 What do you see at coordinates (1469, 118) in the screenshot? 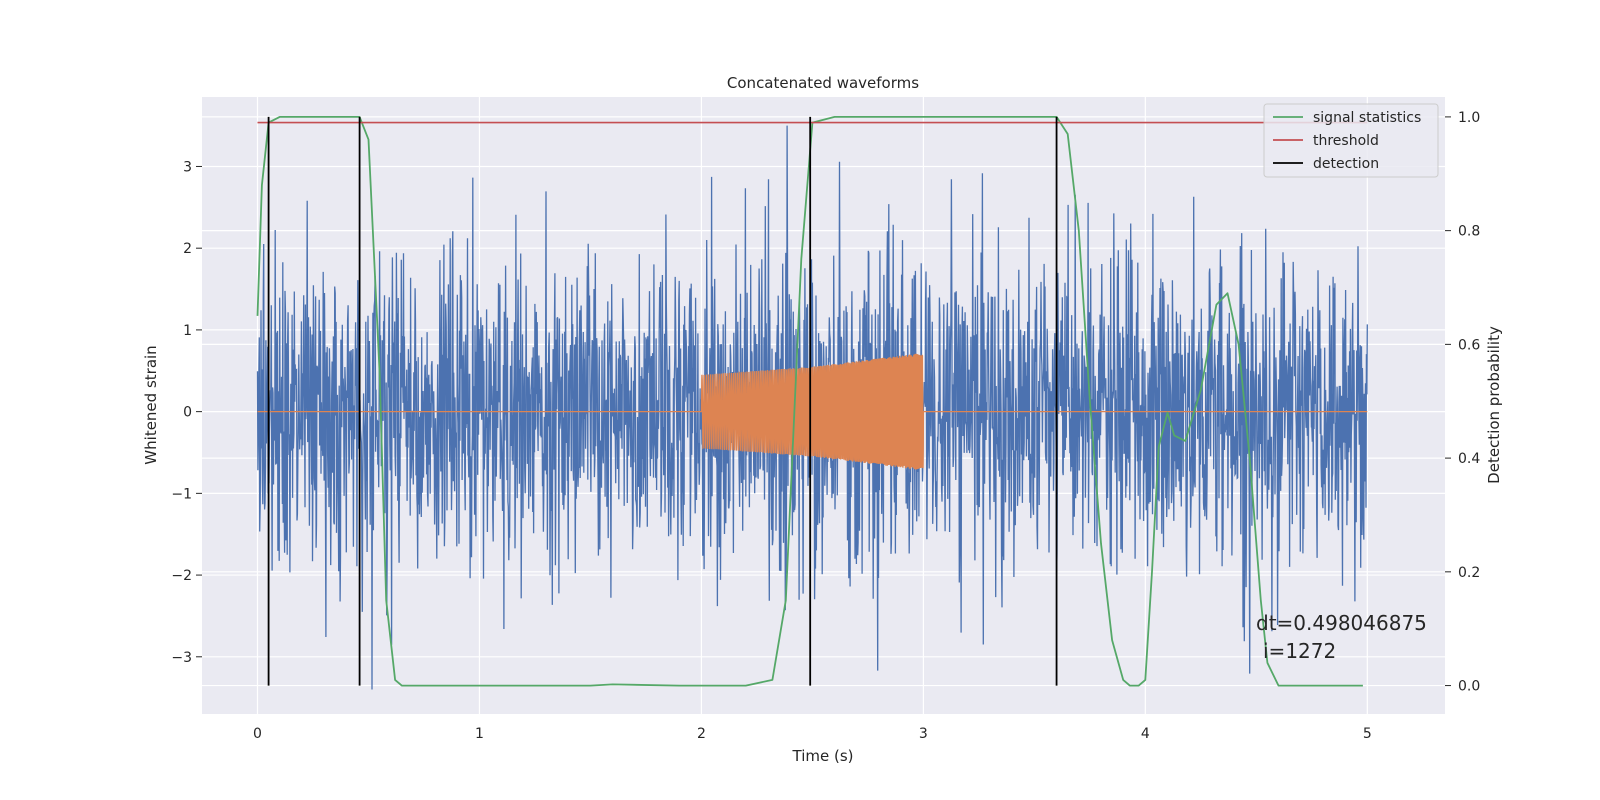
I see `y-right-tick-label: 1.0` at bounding box center [1469, 118].